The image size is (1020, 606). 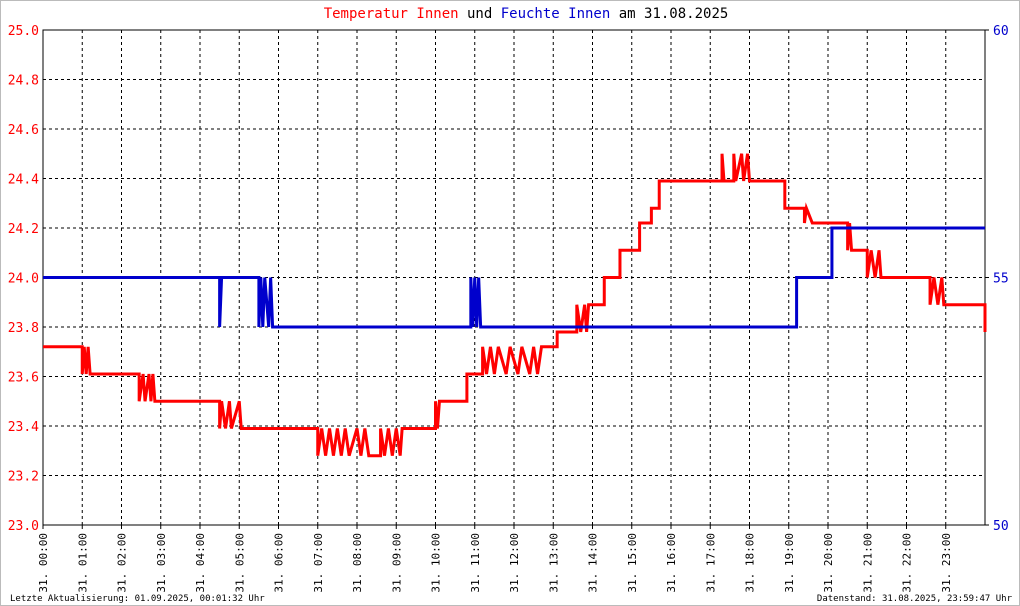 What do you see at coordinates (396, 563) in the screenshot?
I see `x-tick-label: 31. 09:00` at bounding box center [396, 563].